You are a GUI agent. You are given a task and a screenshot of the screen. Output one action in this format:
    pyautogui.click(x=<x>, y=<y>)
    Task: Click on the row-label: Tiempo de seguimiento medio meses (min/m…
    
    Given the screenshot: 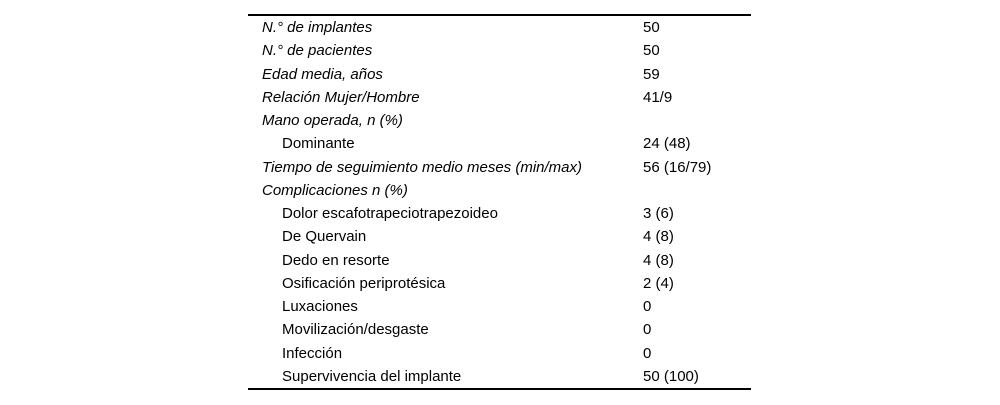 What is the action you would take?
    pyautogui.click(x=422, y=167)
    